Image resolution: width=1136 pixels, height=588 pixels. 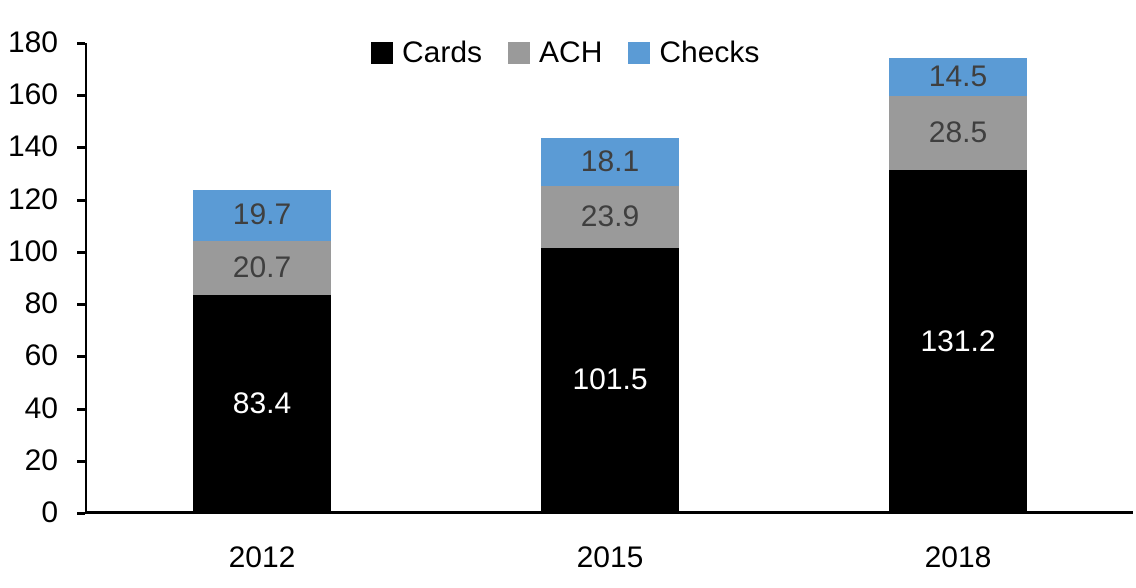 I want to click on segment-value-label: 23.9, so click(x=610, y=216).